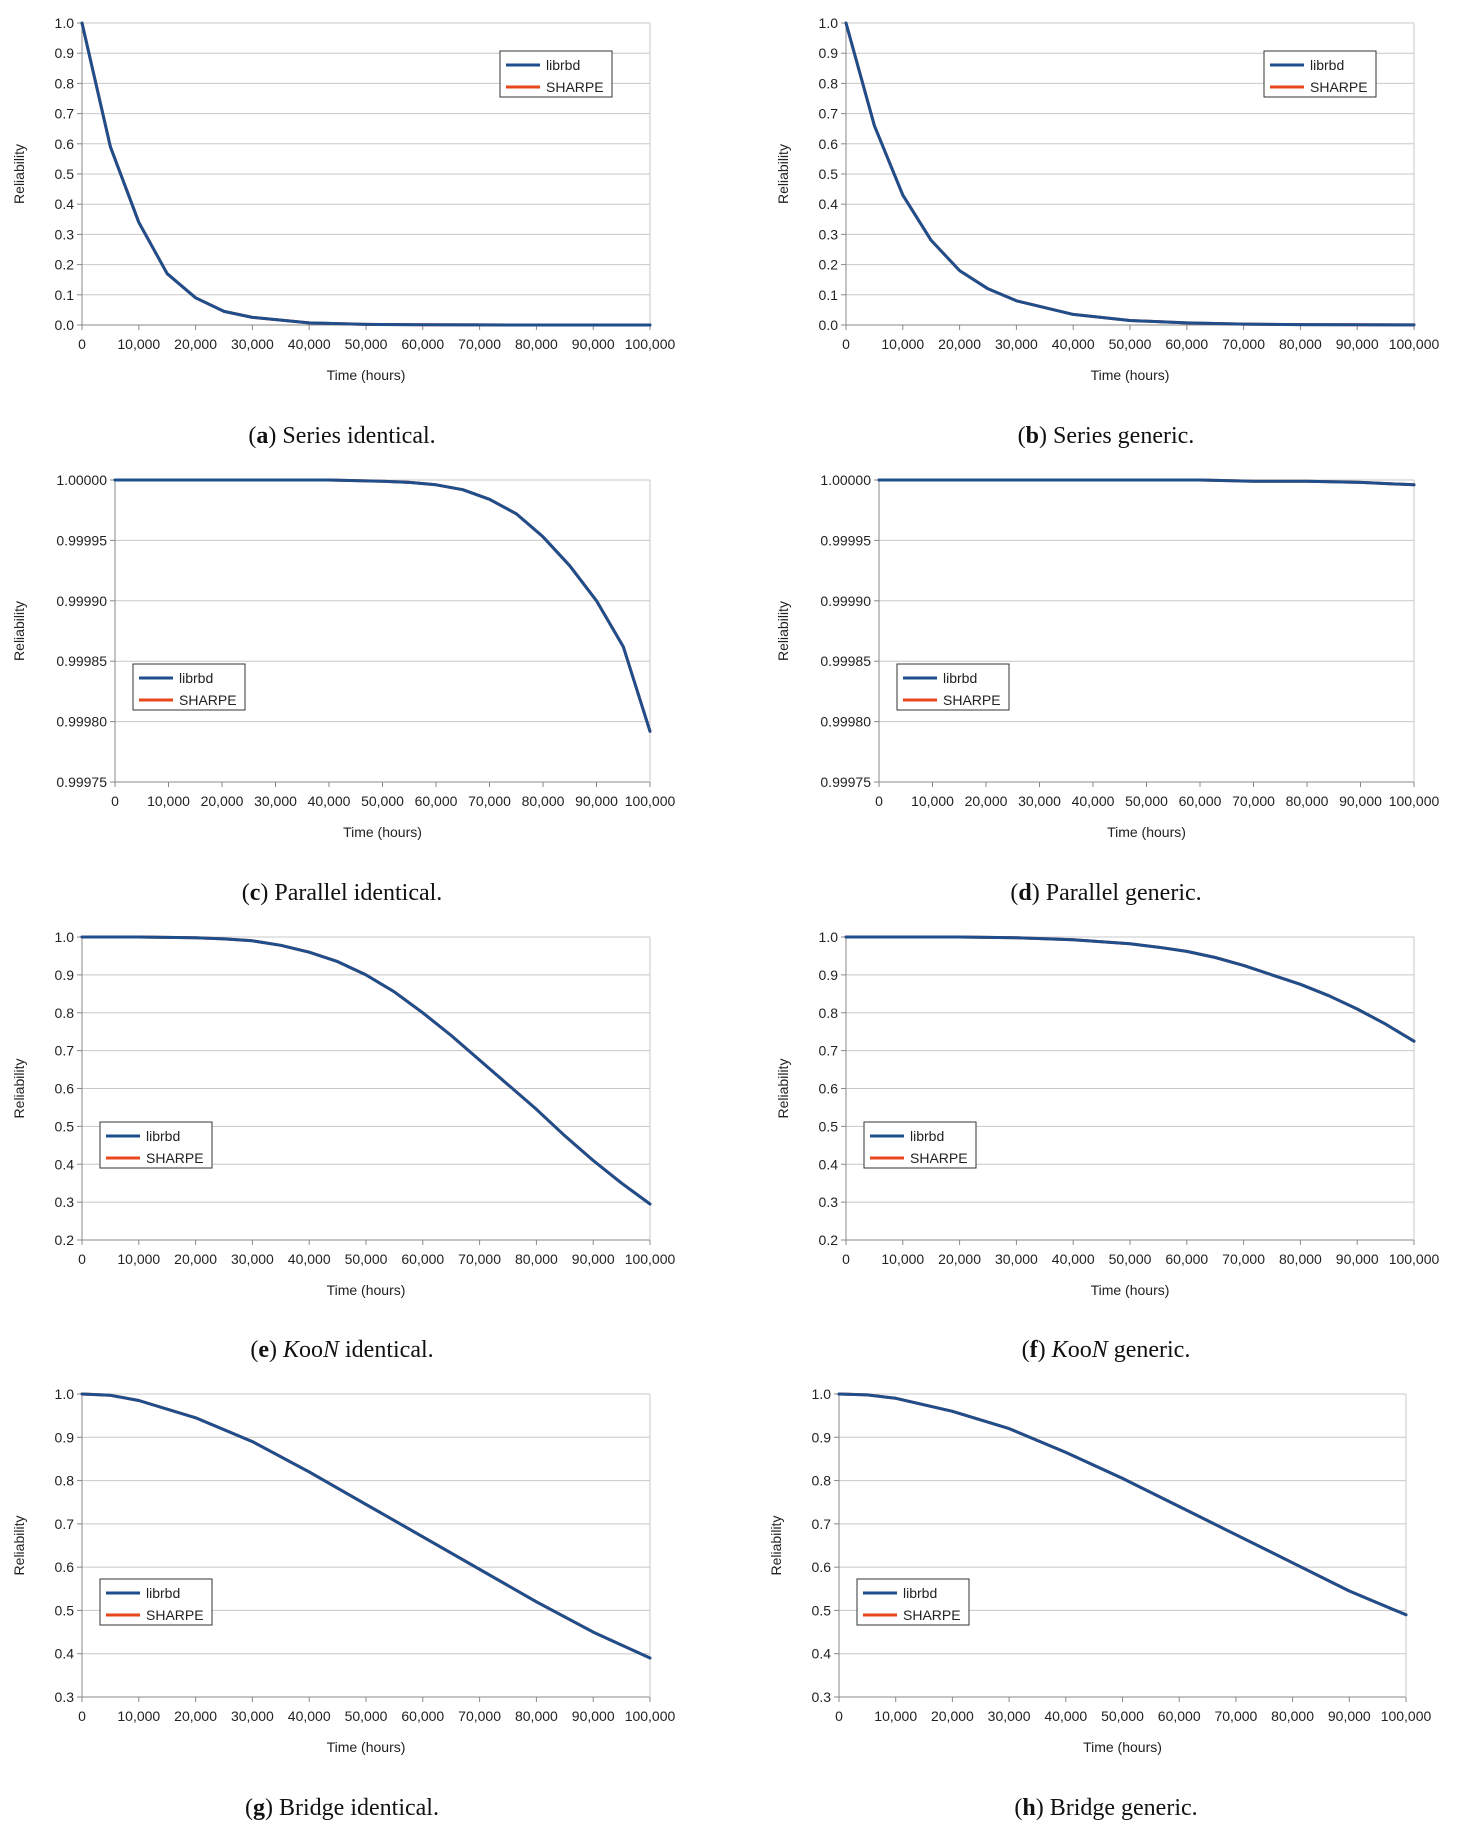 The image size is (1461, 1841). What do you see at coordinates (650, 801) in the screenshot?
I see `x-tick-label: 100,000` at bounding box center [650, 801].